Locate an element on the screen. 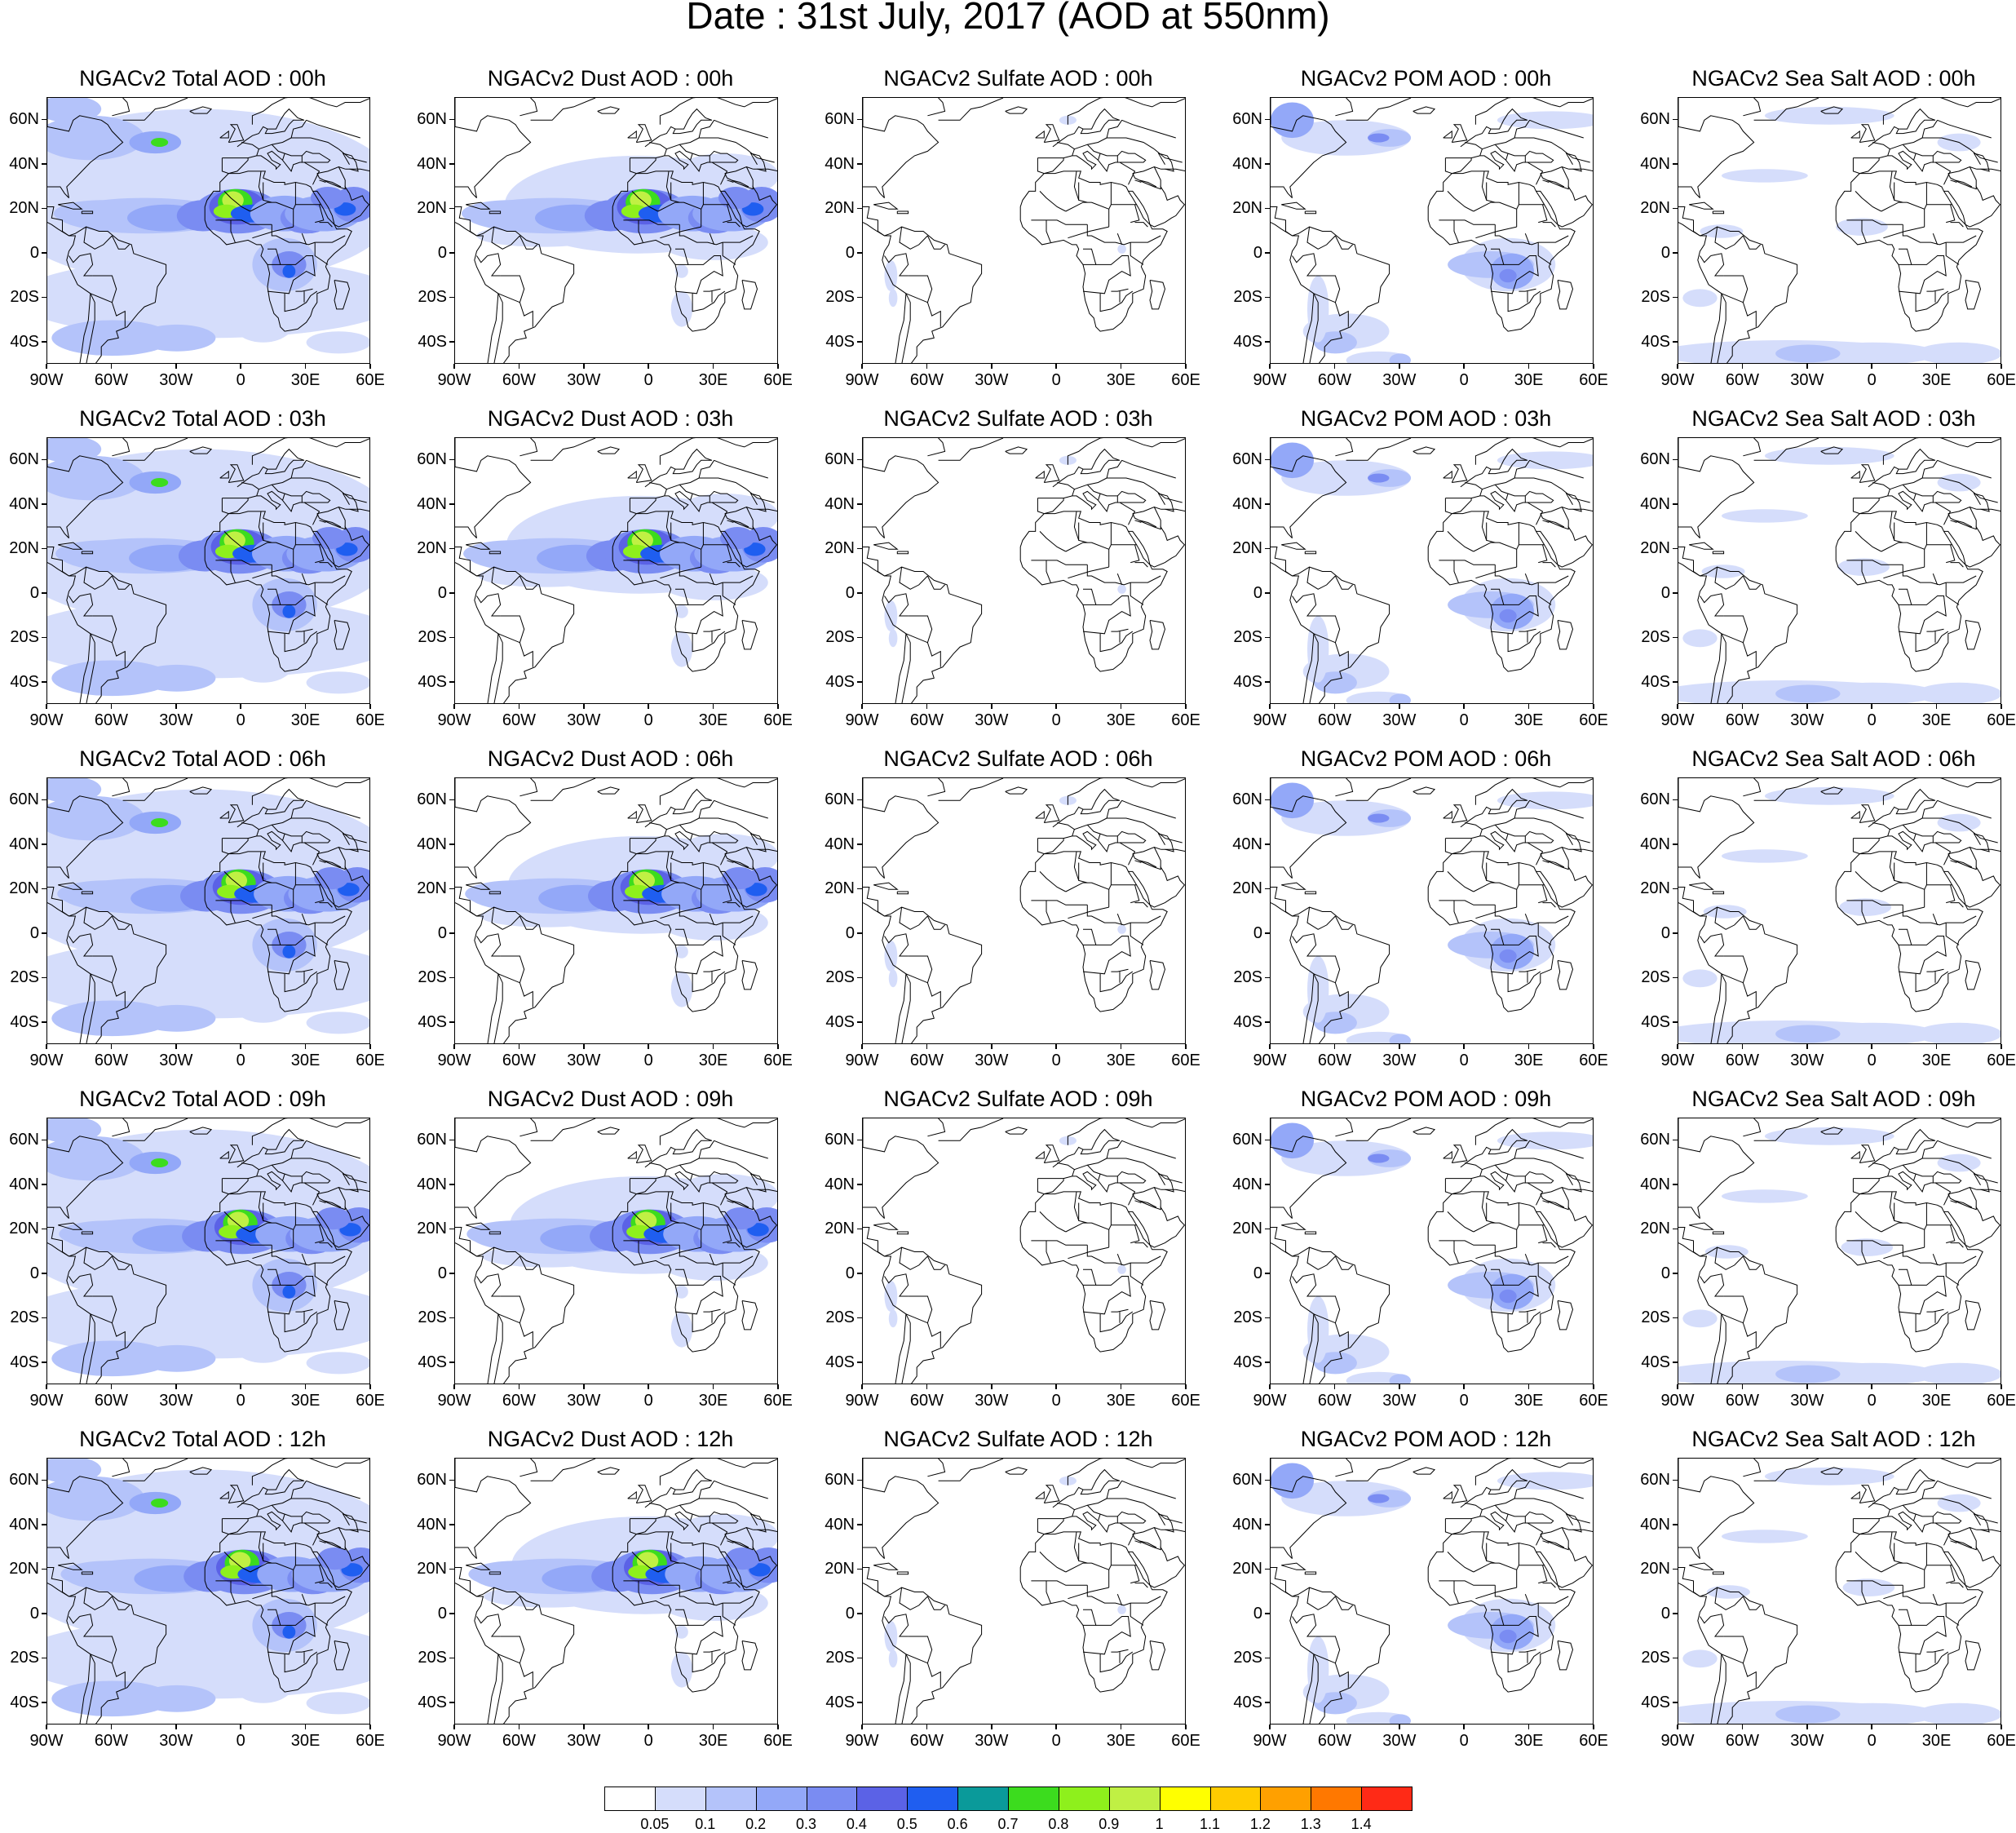  colorbar-label: 0.4 is located at coordinates (856, 1824).